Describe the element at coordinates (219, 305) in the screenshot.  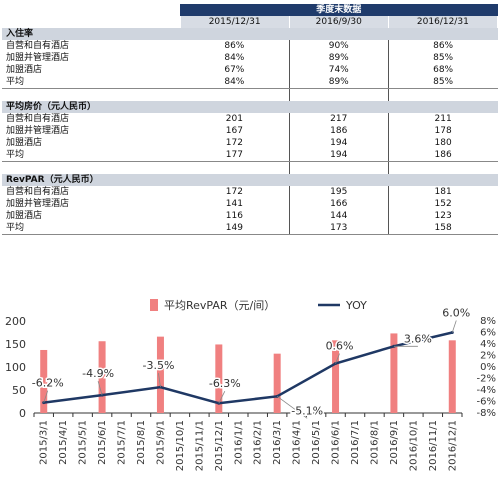
I see `legend-label-bar: 平均RevPAR（元/间）` at that location.